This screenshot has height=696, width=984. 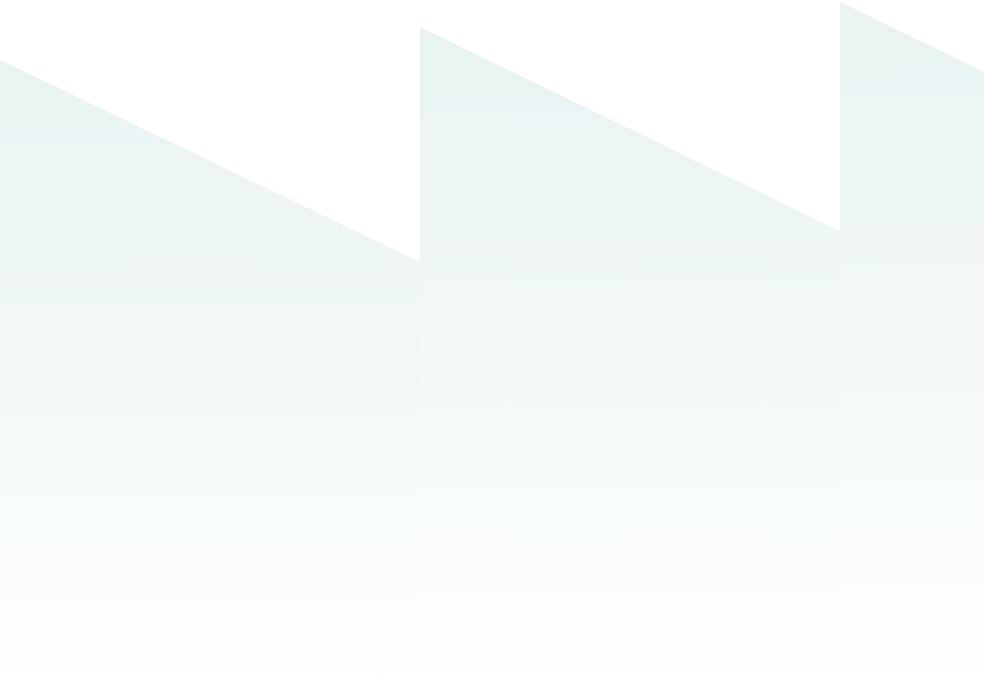 What do you see at coordinates (912, 349) in the screenshot?
I see `sawtooth-triangle-right` at bounding box center [912, 349].